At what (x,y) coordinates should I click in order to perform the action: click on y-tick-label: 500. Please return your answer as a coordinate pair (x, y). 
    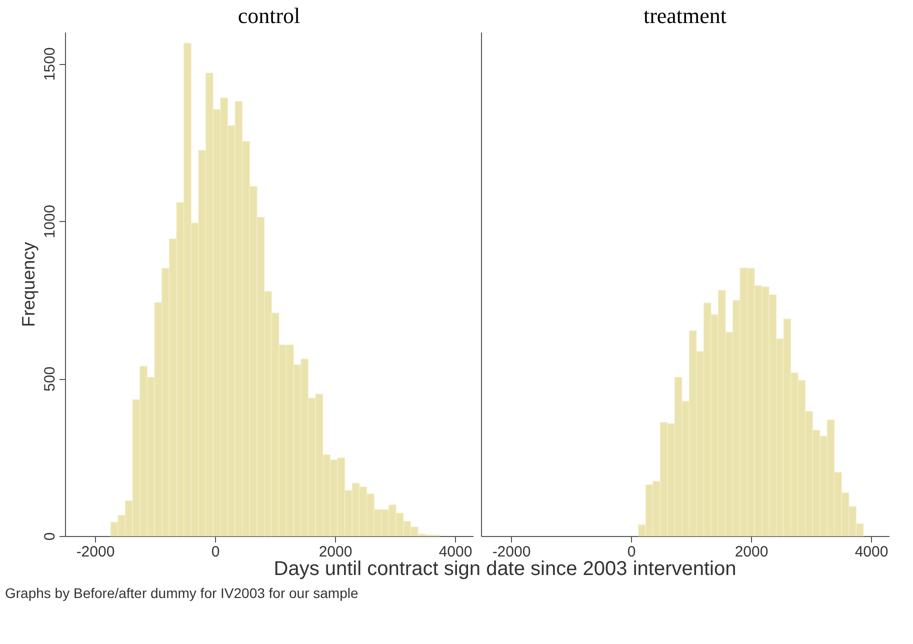
    Looking at the image, I should click on (50, 379).